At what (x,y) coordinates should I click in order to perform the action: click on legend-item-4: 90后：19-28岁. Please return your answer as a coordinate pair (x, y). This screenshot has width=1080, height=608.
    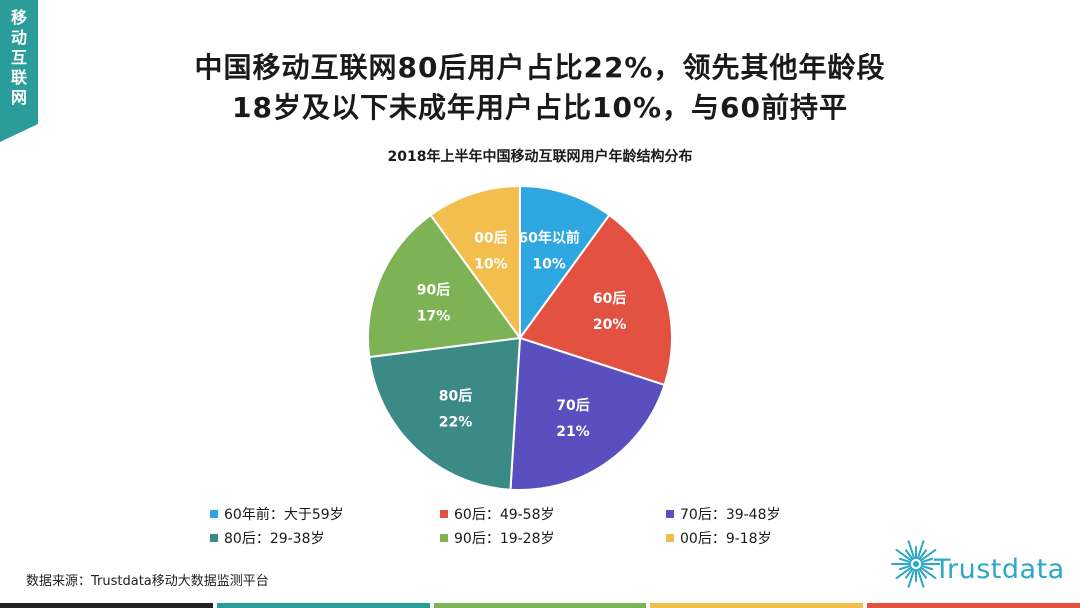
    Looking at the image, I should click on (497, 538).